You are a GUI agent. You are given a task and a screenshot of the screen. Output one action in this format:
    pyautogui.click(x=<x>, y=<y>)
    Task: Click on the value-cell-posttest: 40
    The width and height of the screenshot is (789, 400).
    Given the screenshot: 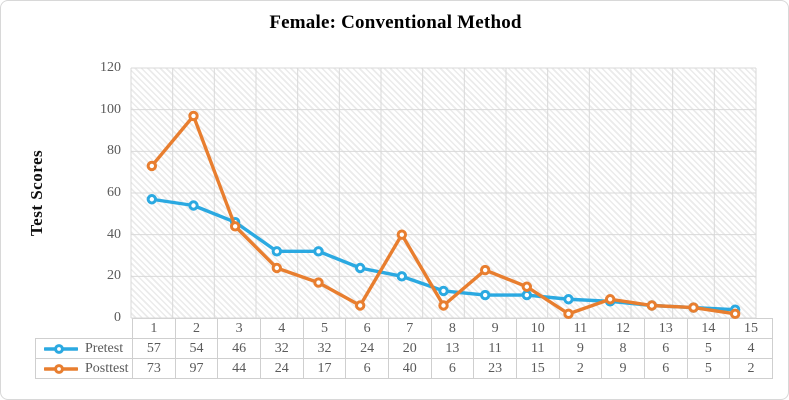 What is the action you would take?
    pyautogui.click(x=409, y=368)
    